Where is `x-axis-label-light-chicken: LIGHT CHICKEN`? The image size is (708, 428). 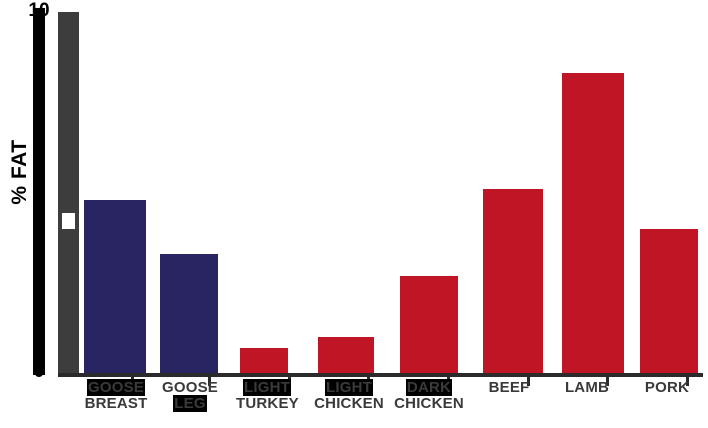 x-axis-label-light-chicken: LIGHT CHICKEN is located at coordinates (349, 395).